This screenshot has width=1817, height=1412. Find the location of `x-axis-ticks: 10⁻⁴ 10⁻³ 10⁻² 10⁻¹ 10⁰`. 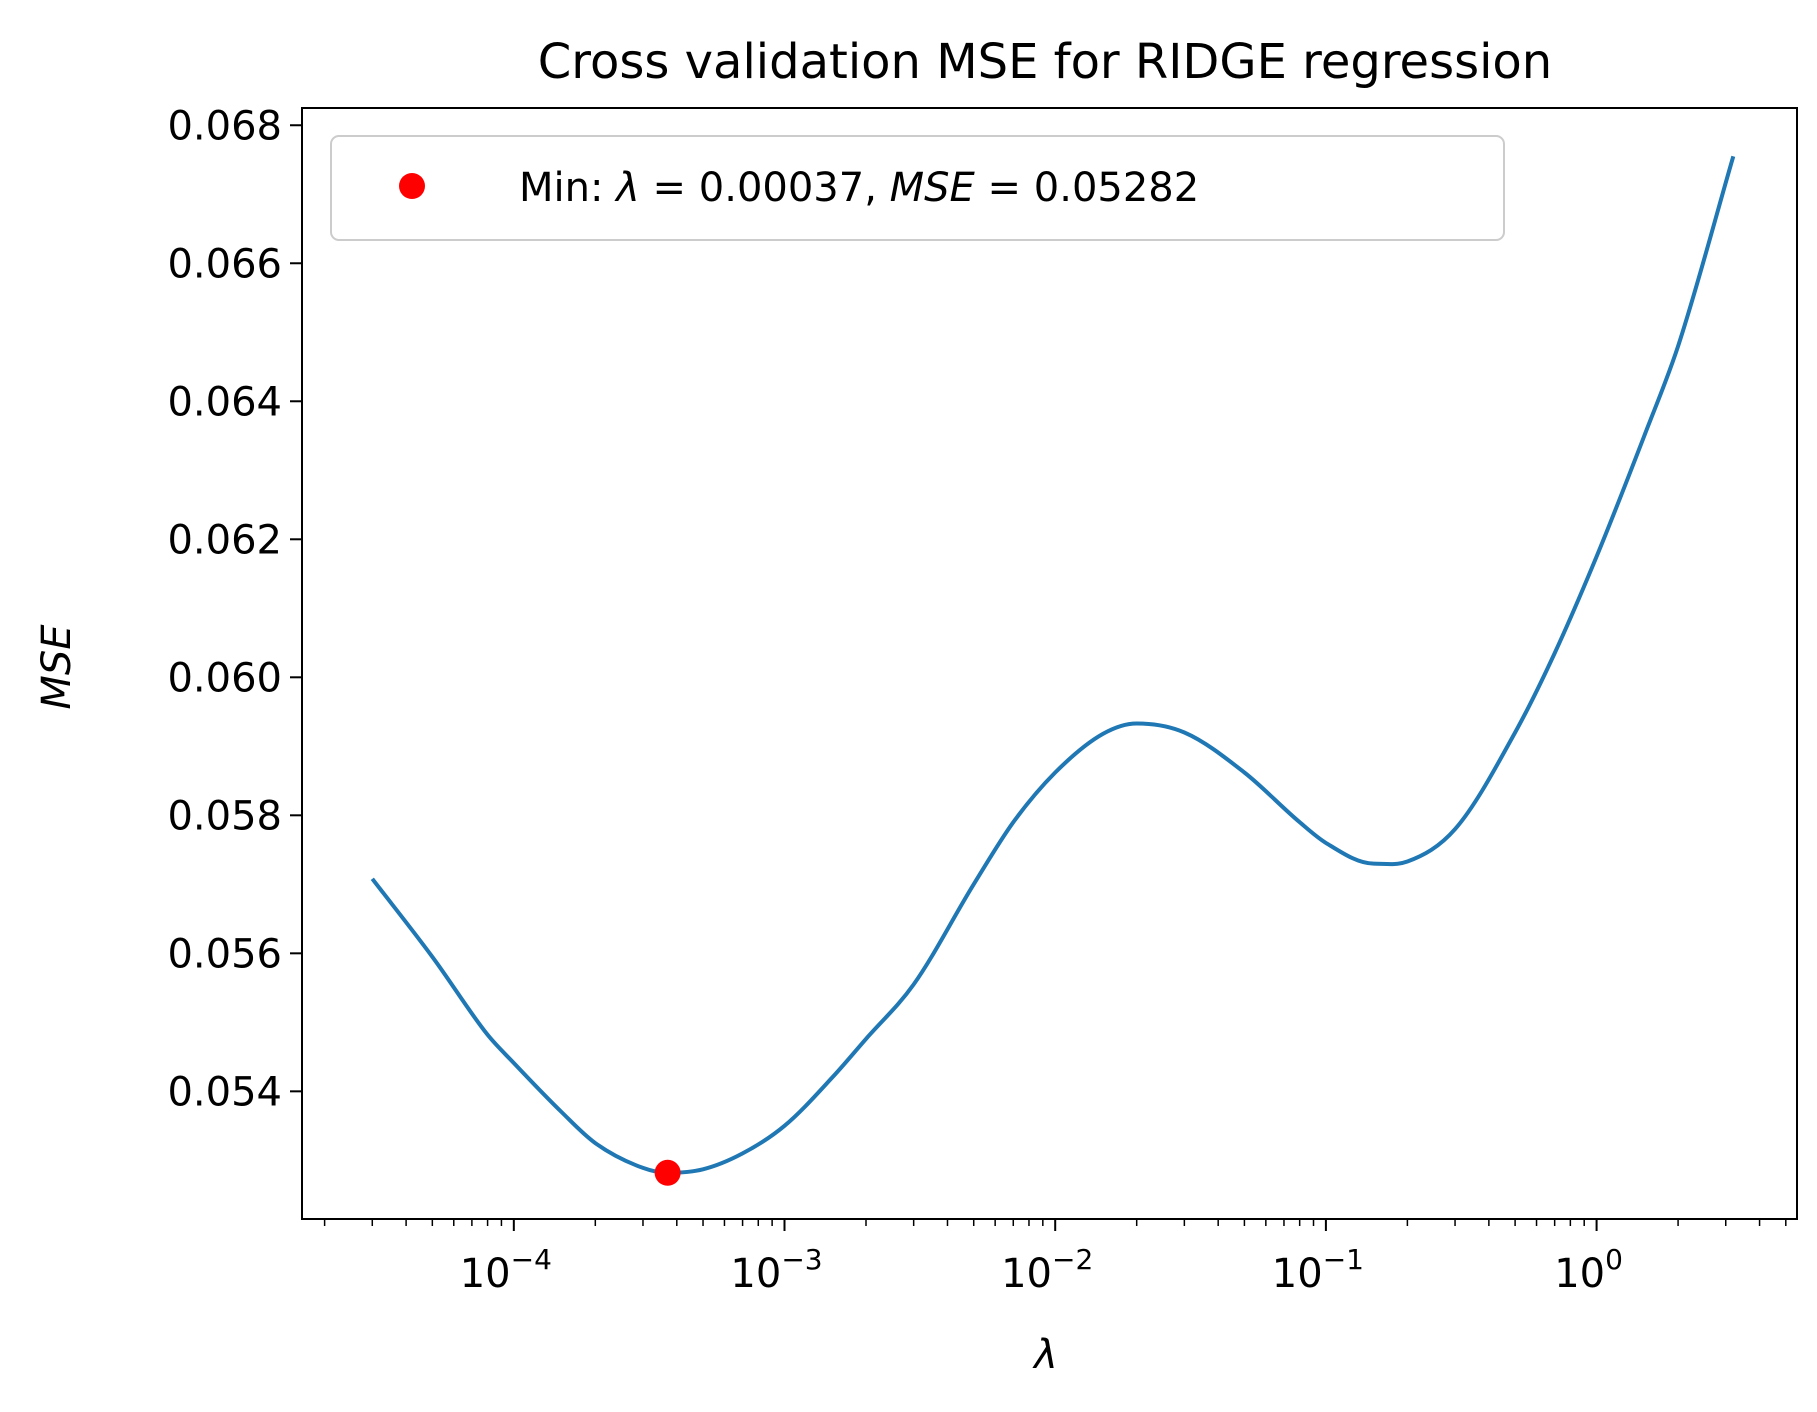

x-axis-ticks: 10⁻⁴ 10⁻³ 10⁻² 10⁻¹ 10⁰ is located at coordinates (1041, 1258).